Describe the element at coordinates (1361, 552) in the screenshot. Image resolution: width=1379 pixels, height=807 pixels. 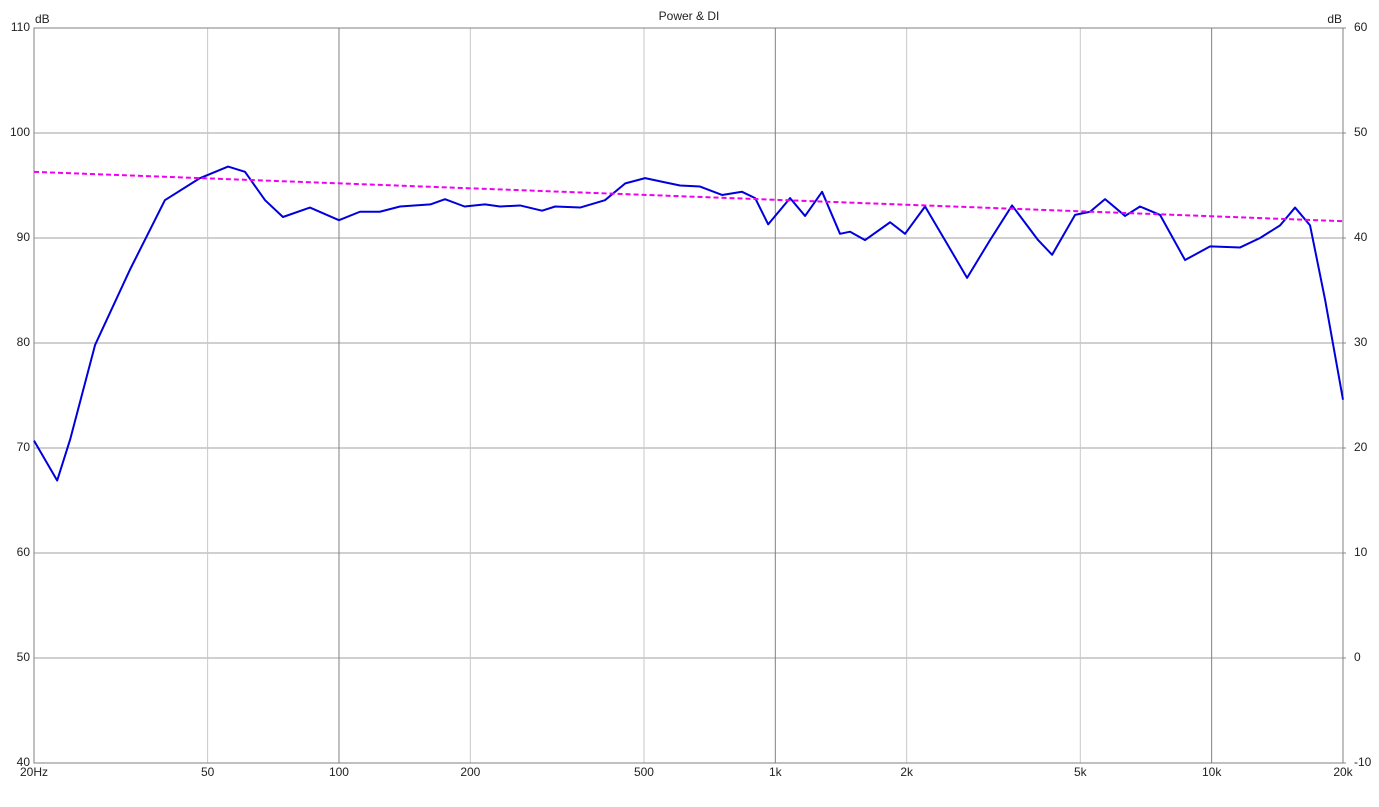
I see `y2-tick-label: 10` at that location.